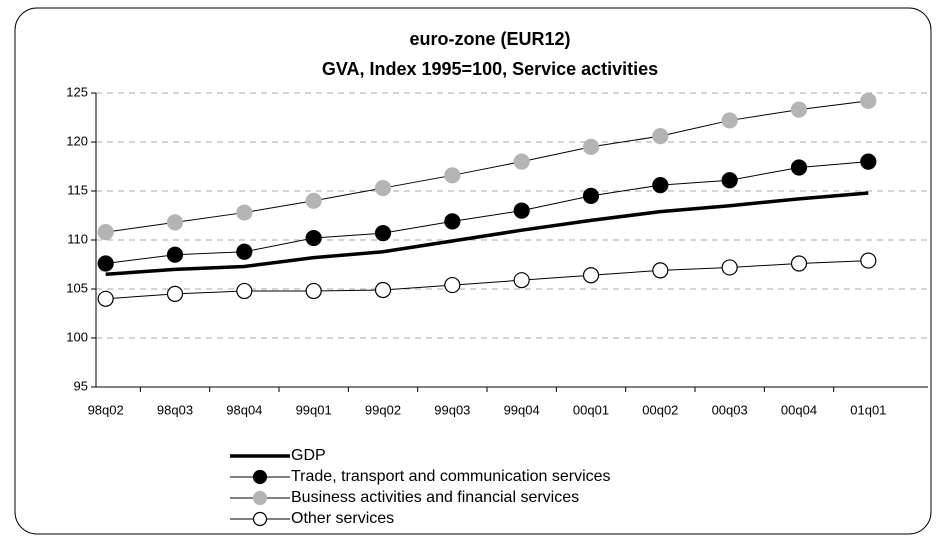  I want to click on y-tick-label: 120, so click(77, 140).